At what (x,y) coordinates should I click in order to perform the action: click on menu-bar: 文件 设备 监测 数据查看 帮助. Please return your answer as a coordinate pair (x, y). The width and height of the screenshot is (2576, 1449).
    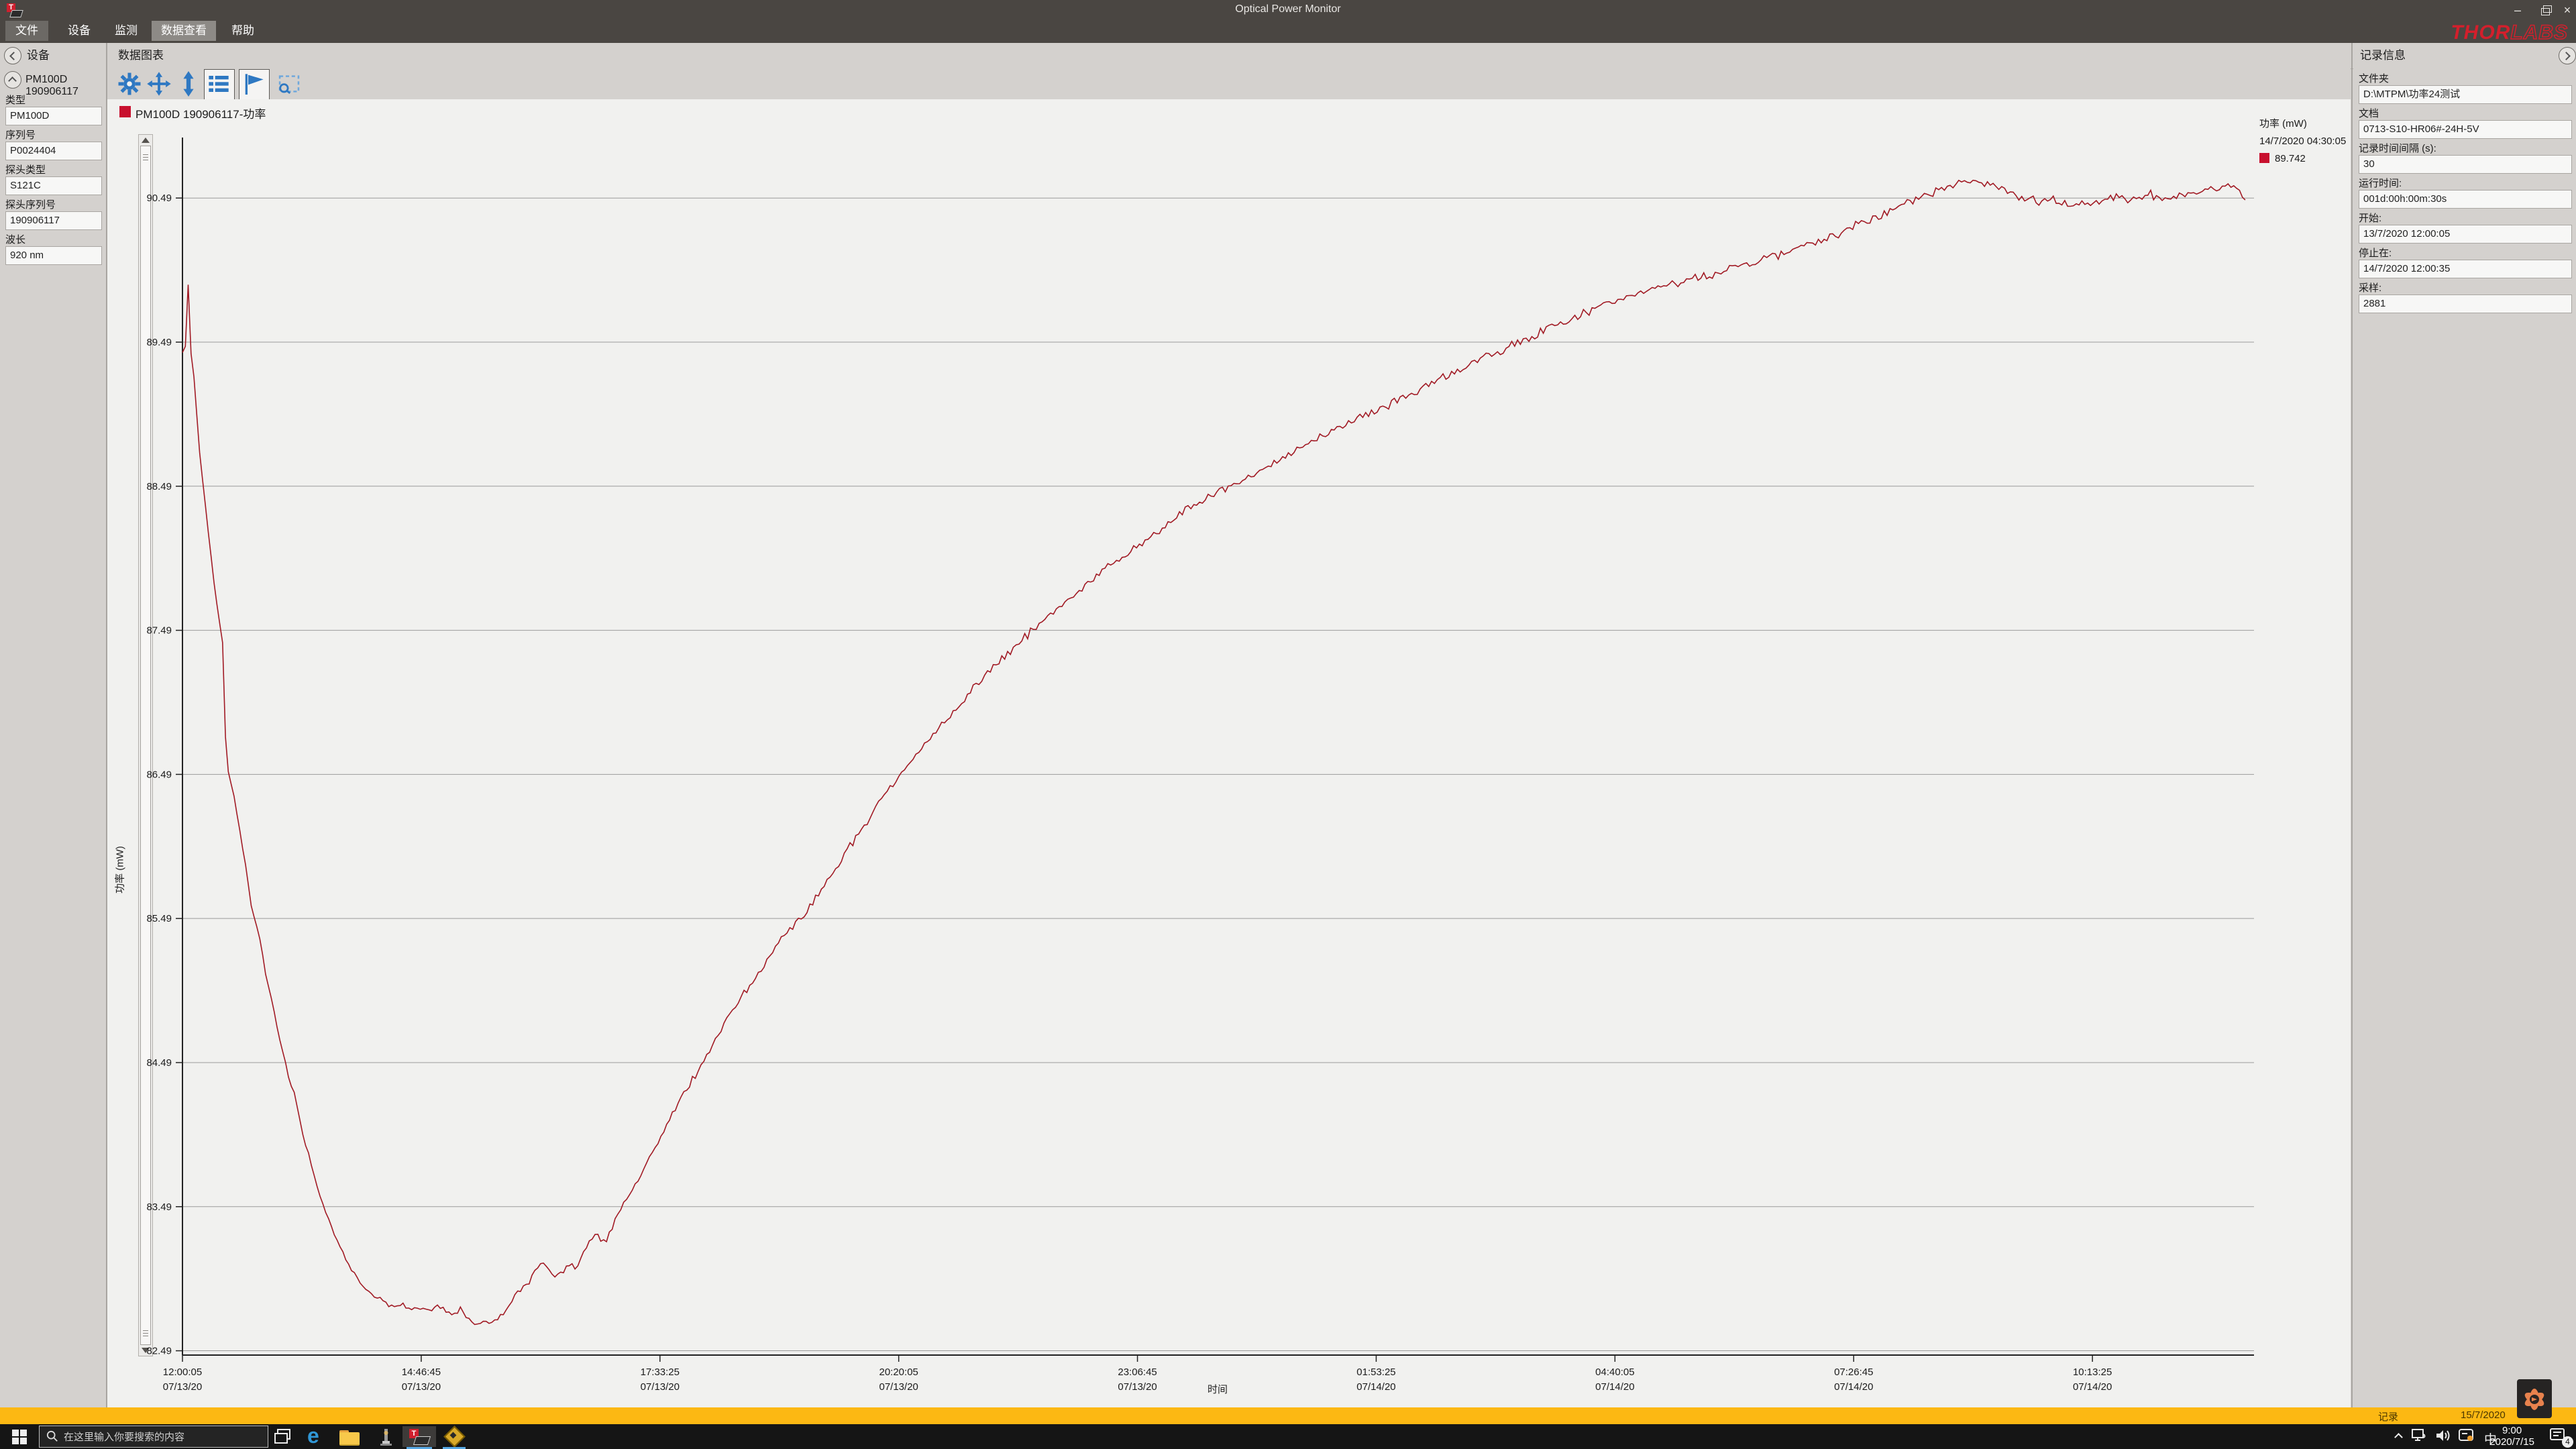
    Looking at the image, I should click on (1288, 31).